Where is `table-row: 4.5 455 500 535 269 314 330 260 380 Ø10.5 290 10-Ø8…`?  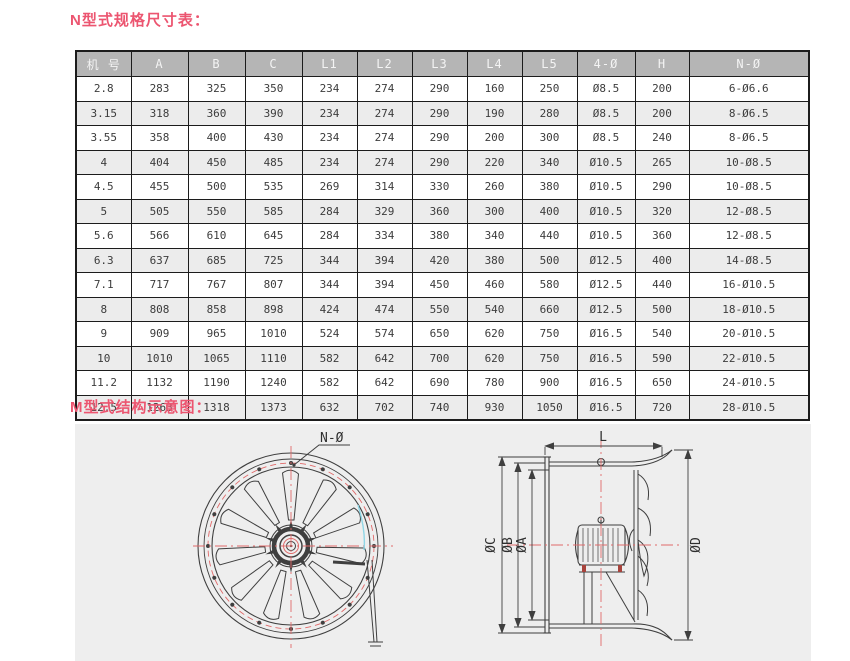
table-row: 4.5 455 500 535 269 314 330 260 380 Ø10.5 290 10-Ø8… is located at coordinates (442, 187).